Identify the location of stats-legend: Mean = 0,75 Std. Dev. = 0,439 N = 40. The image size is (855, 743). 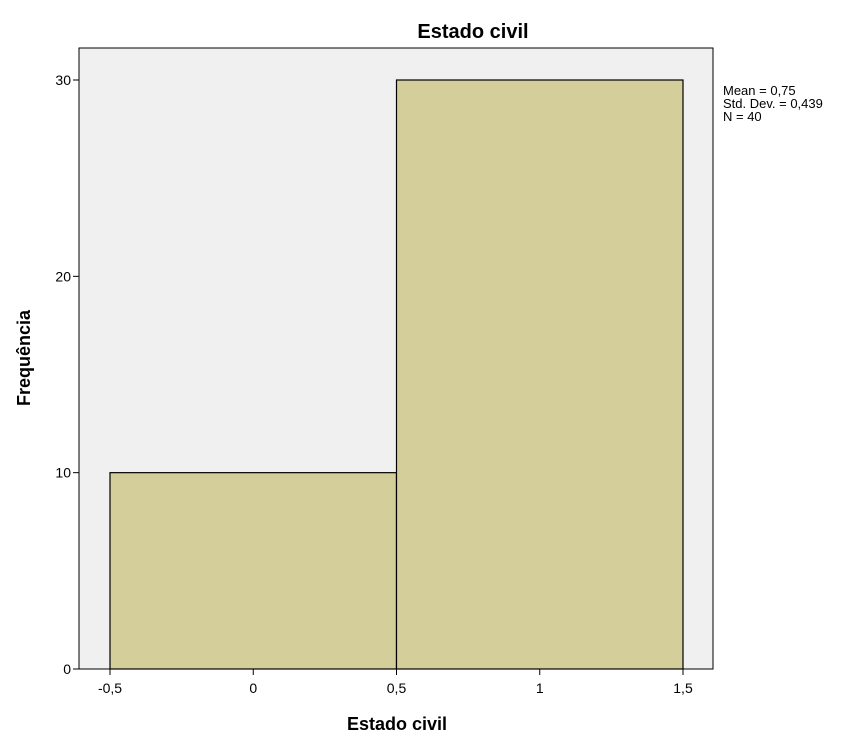
(773, 103).